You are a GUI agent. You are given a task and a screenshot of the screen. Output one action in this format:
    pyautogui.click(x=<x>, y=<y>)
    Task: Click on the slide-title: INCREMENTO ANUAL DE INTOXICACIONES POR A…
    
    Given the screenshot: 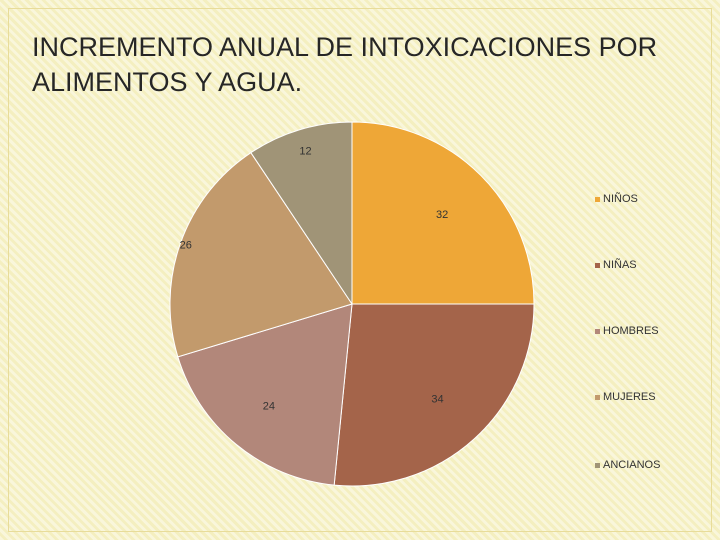 What is the action you would take?
    pyautogui.click(x=345, y=65)
    